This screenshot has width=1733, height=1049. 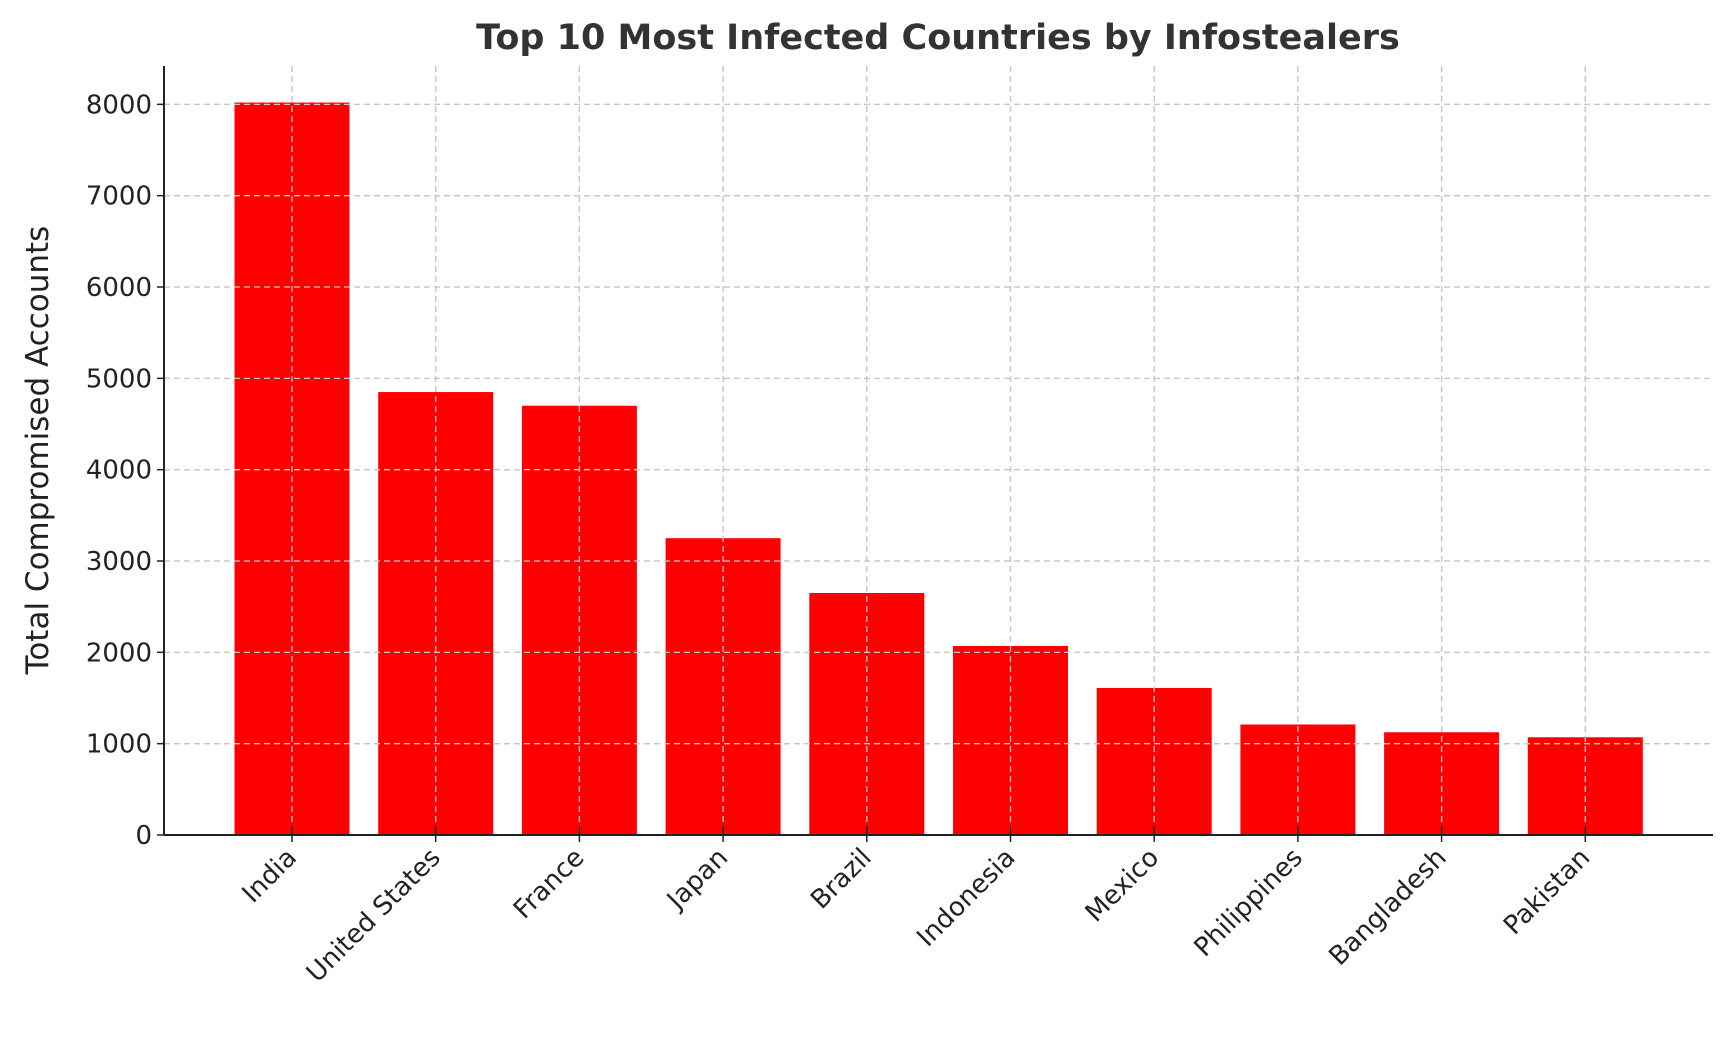 I want to click on y-tick-label: 6000, so click(x=119, y=288).